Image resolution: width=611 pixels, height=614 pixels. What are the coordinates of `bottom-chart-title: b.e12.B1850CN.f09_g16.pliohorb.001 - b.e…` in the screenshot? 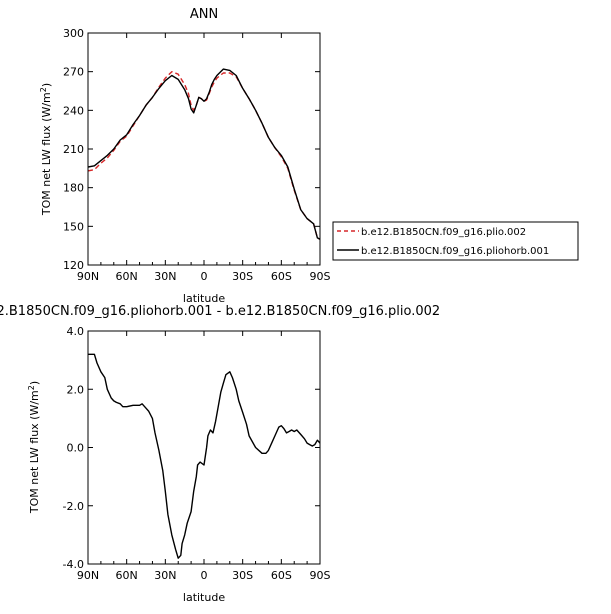 It's located at (220, 311).